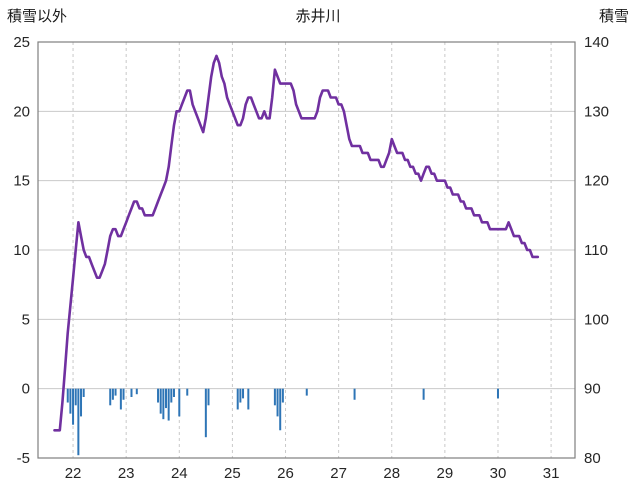 The width and height of the screenshot is (636, 501). I want to click on x-tick-label: 24, so click(179, 473).